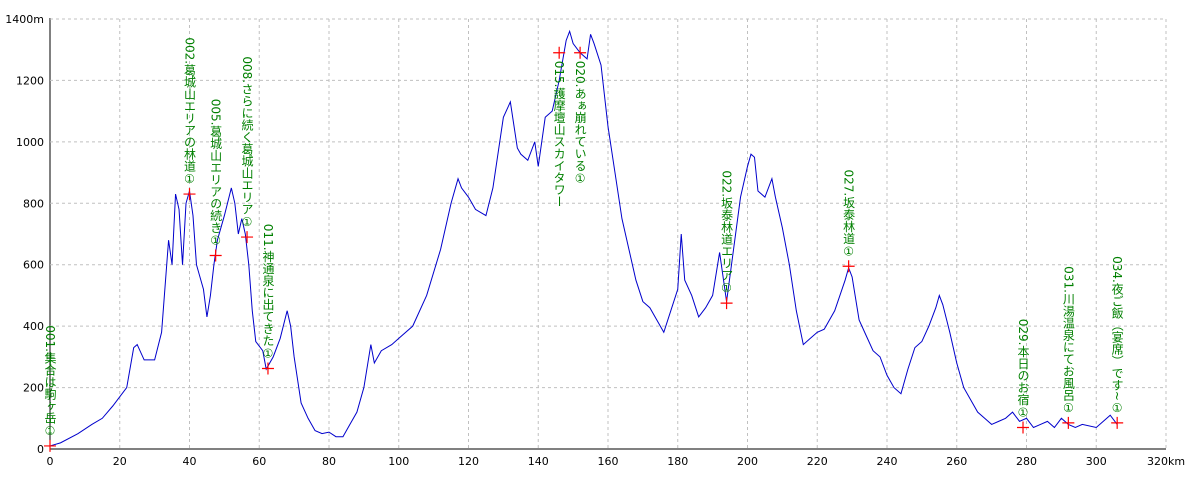  Describe the element at coordinates (538, 461) in the screenshot. I see `x-tick-label: 140` at that location.